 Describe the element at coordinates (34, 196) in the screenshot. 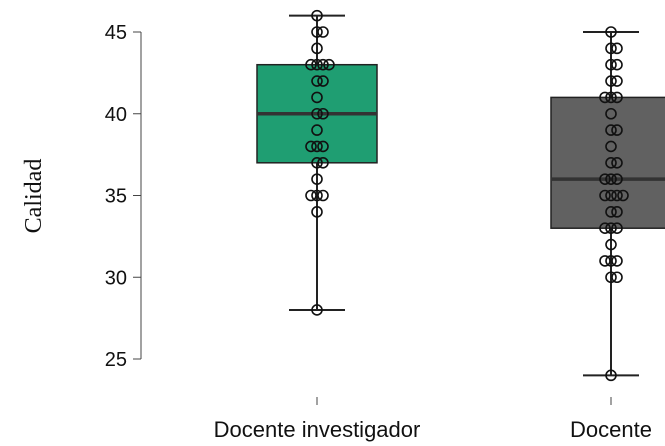

I see `y-axis-label: Calidad` at that location.